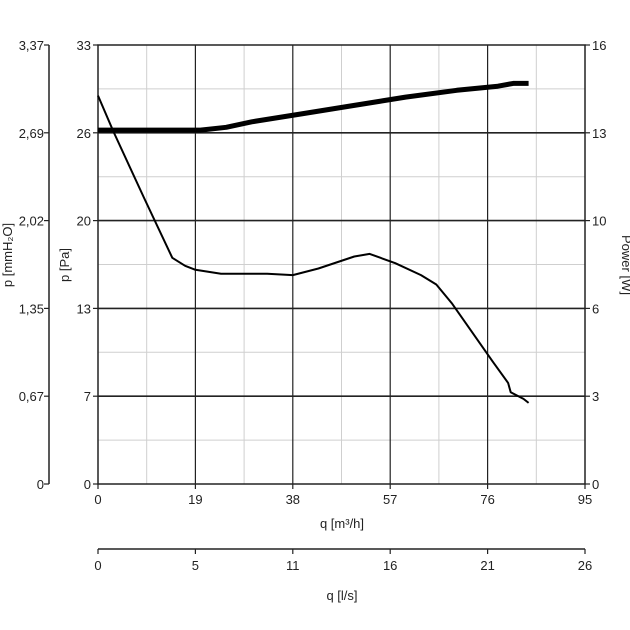 This screenshot has width=630, height=630. What do you see at coordinates (595, 308) in the screenshot?
I see `y-right-tick-label: 6` at bounding box center [595, 308].